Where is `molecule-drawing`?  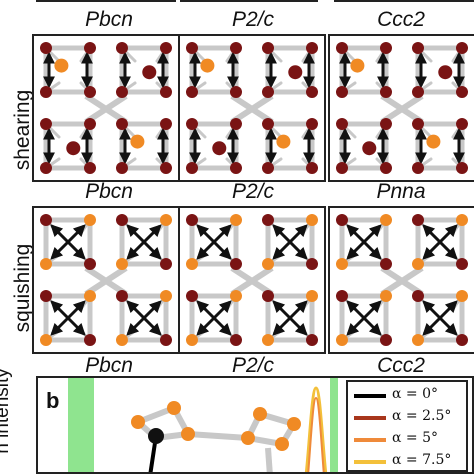 molecule-drawing is located at coordinates (229, 429).